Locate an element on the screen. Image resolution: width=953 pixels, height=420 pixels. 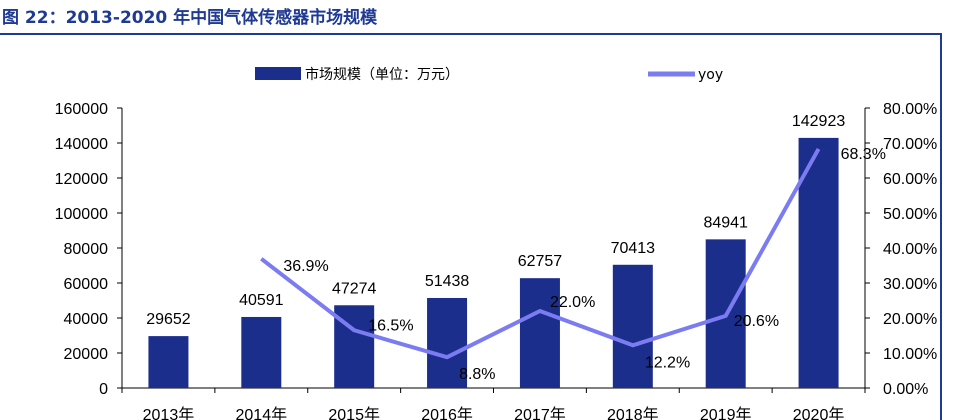
x-tick-label: 2017年 is located at coordinates (540, 413).